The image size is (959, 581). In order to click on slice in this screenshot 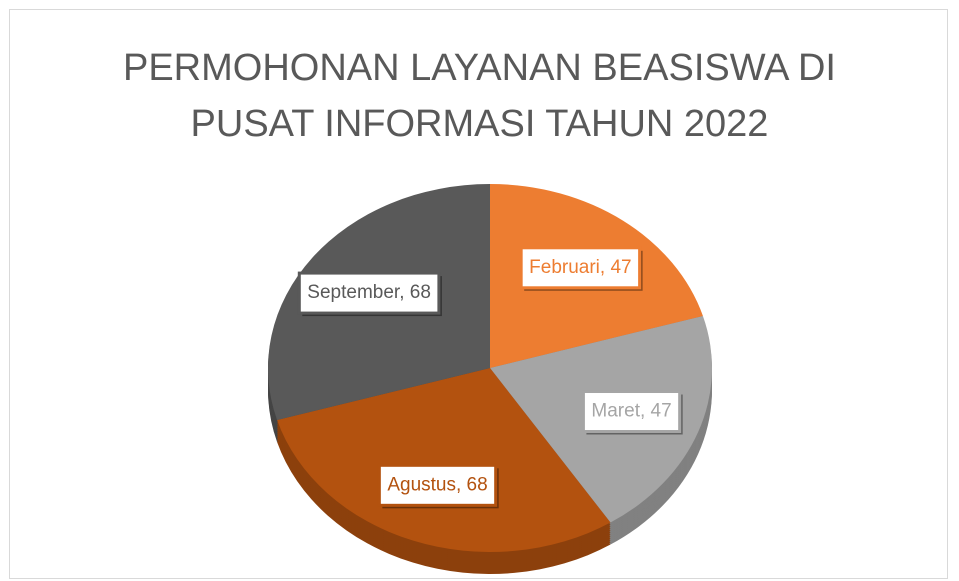, I will do `click(444, 460)`.